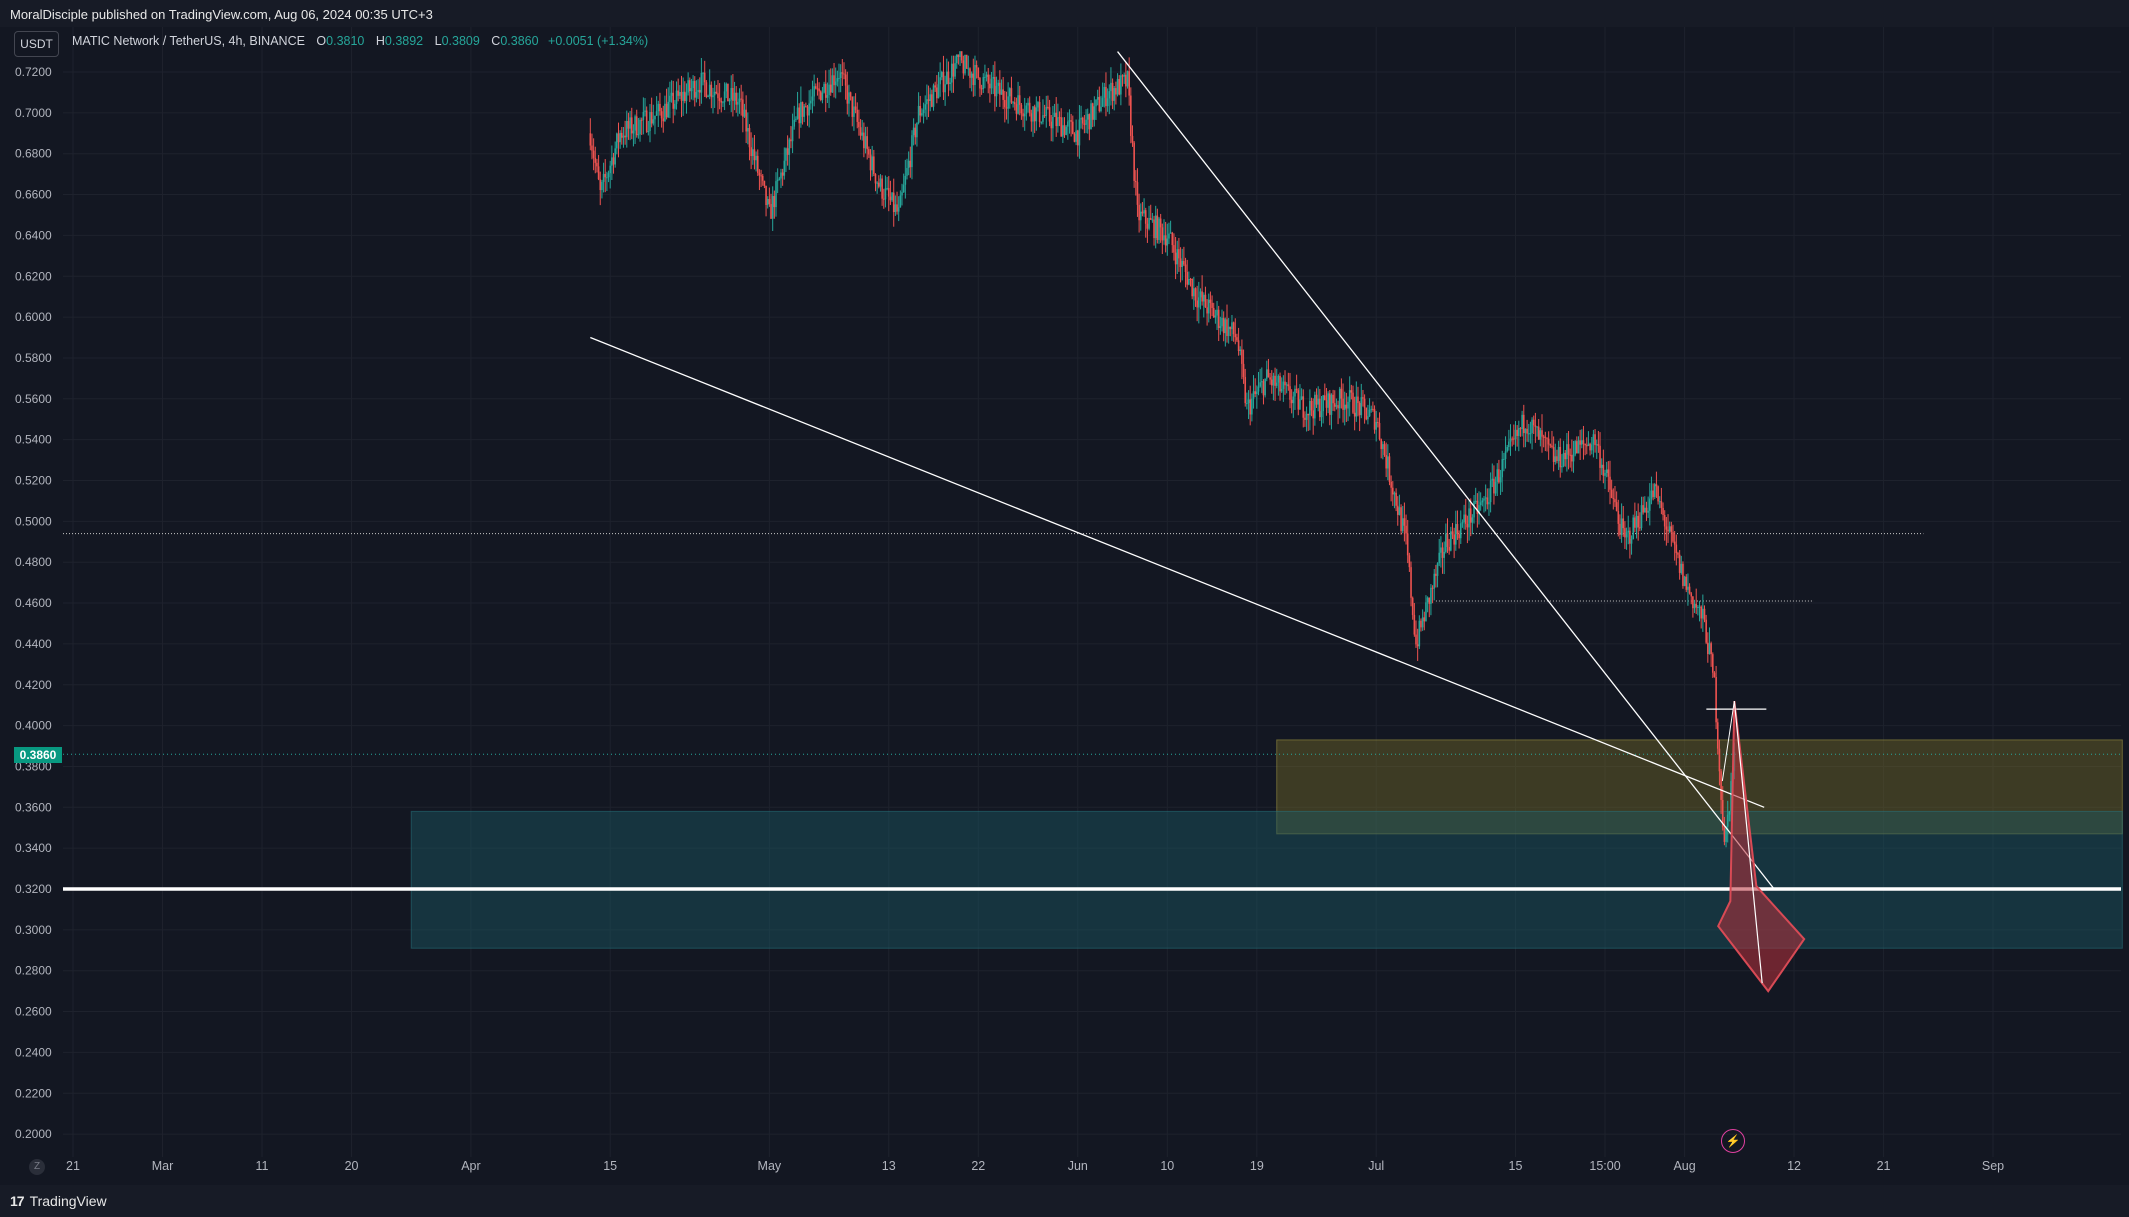  Describe the element at coordinates (1756, 846) in the screenshot. I see `projection-arrow` at that location.